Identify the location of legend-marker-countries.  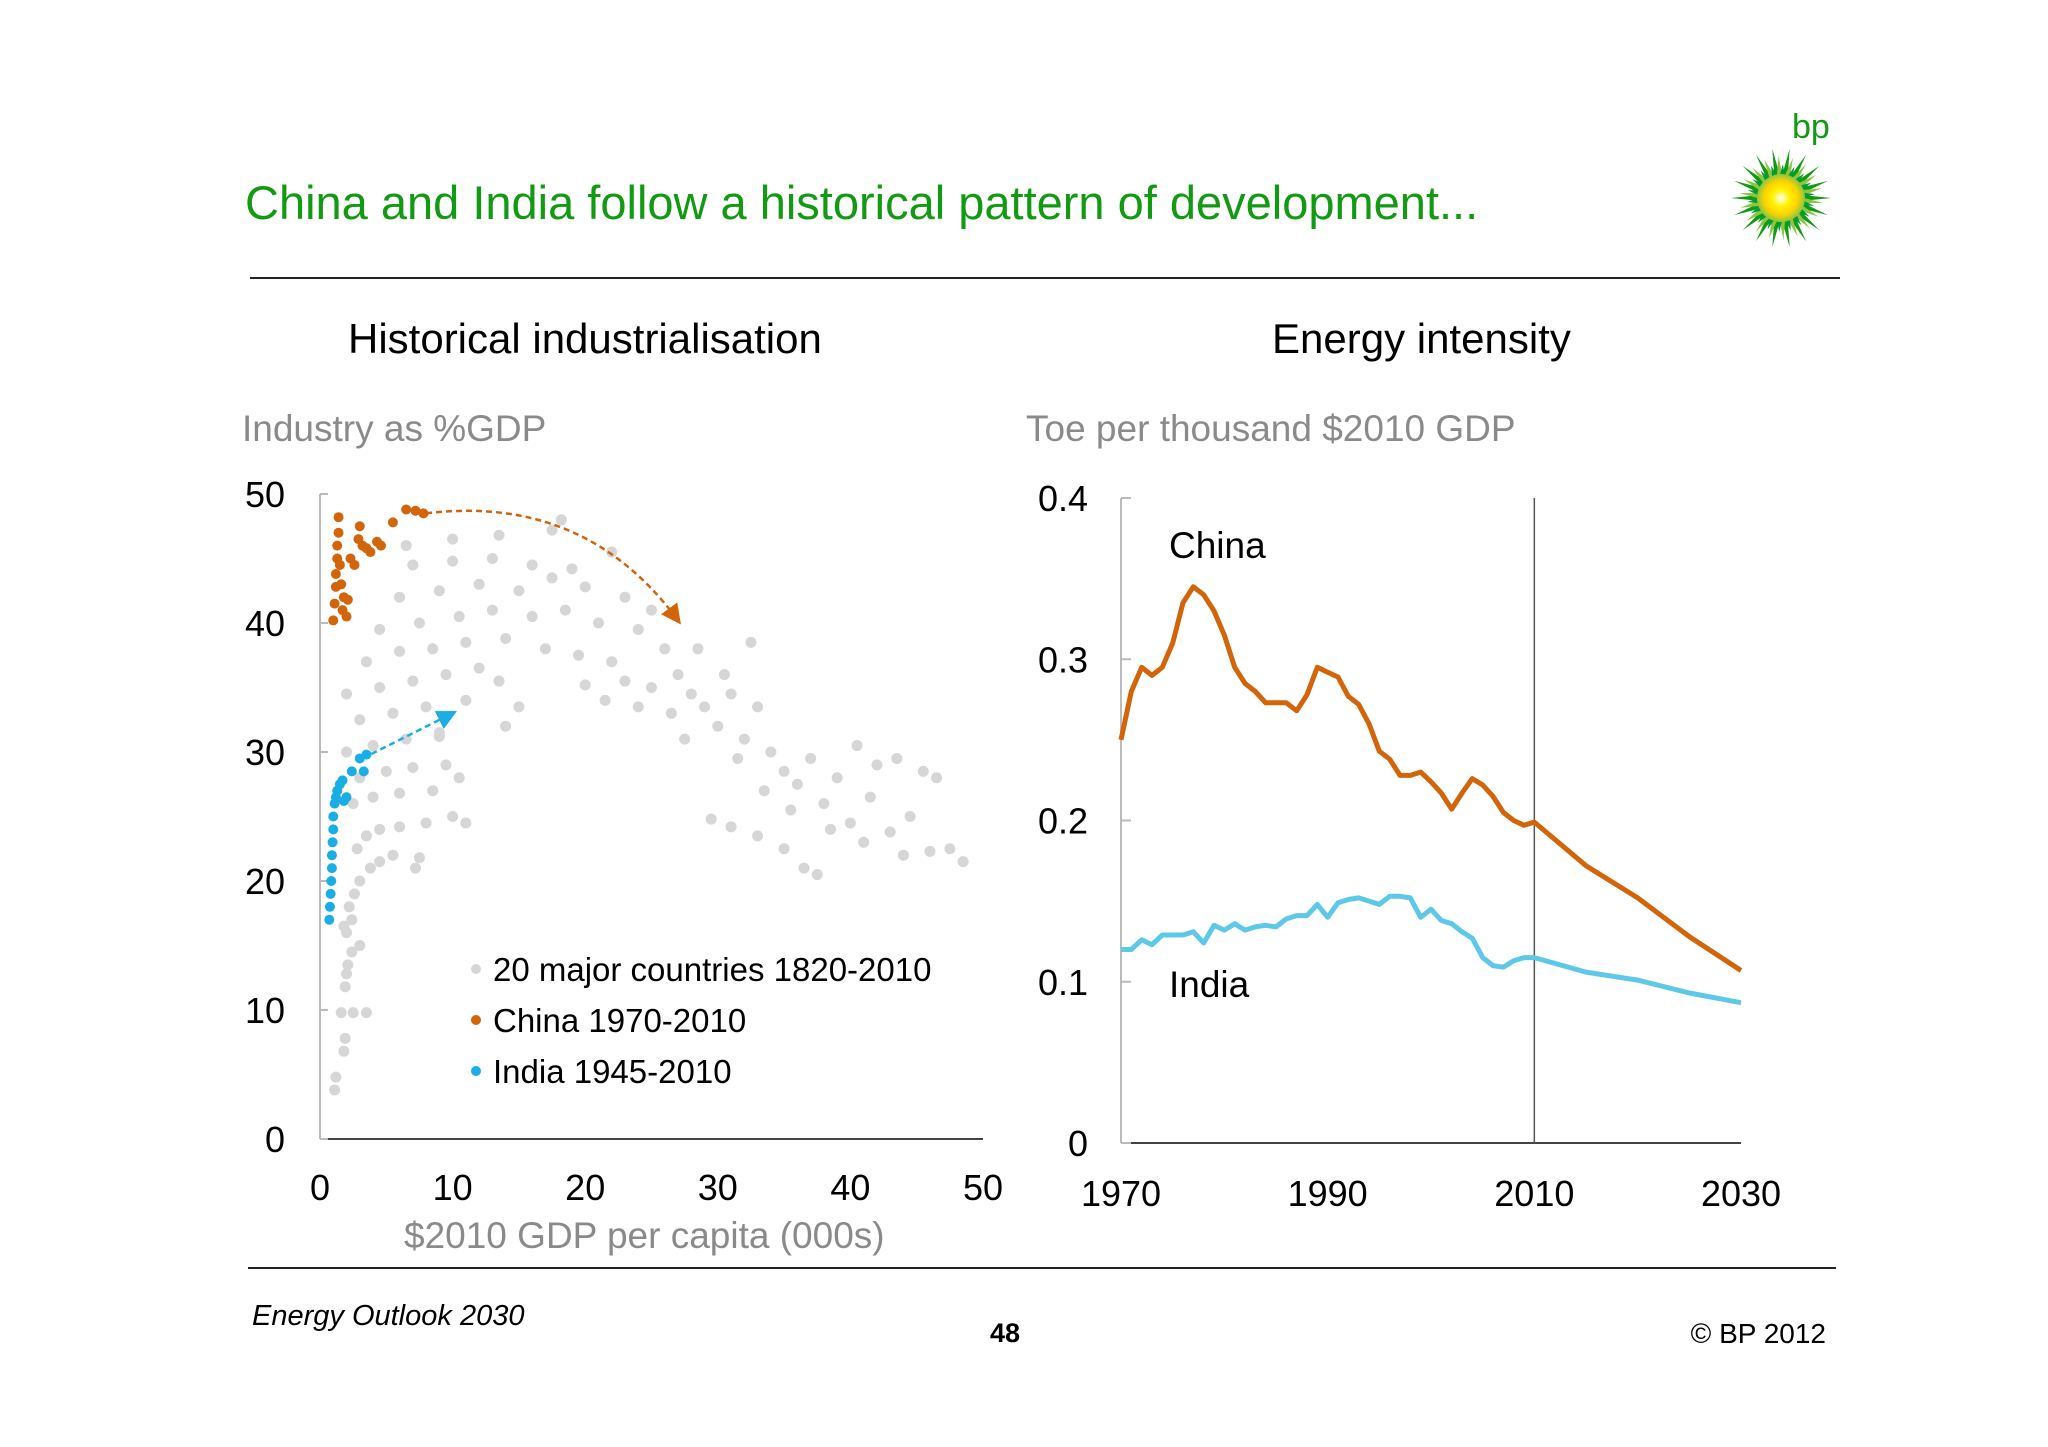
(476, 969).